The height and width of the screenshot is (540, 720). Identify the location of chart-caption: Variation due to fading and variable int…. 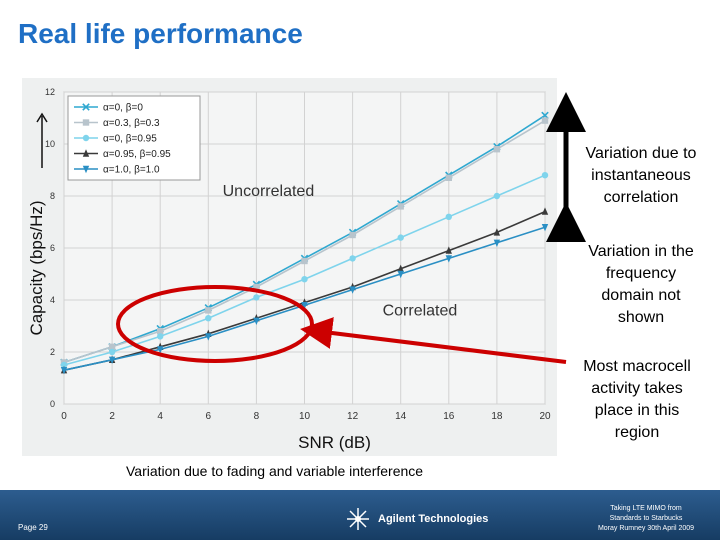
(275, 471).